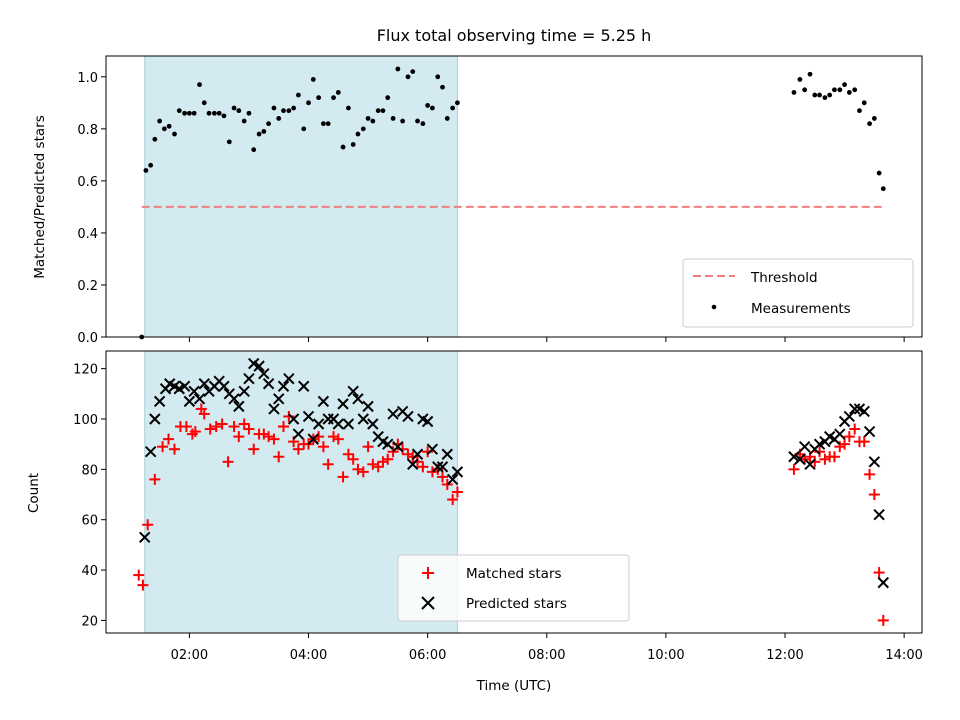  Describe the element at coordinates (513, 588) in the screenshot. I see `bottom-legend-box` at that location.